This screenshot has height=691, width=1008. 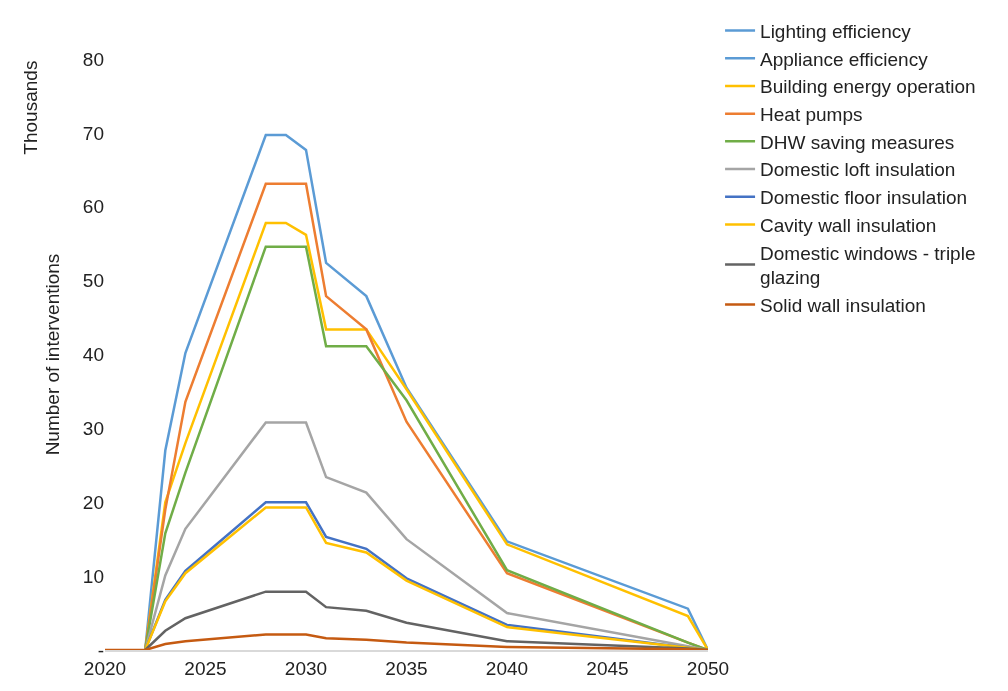 What do you see at coordinates (858, 170) in the screenshot?
I see `legend-label: Domestic loft insulation` at bounding box center [858, 170].